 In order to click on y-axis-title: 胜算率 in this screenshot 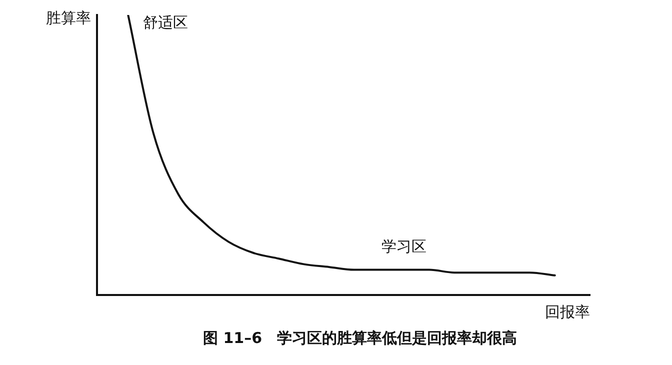, I will do `click(68, 17)`.